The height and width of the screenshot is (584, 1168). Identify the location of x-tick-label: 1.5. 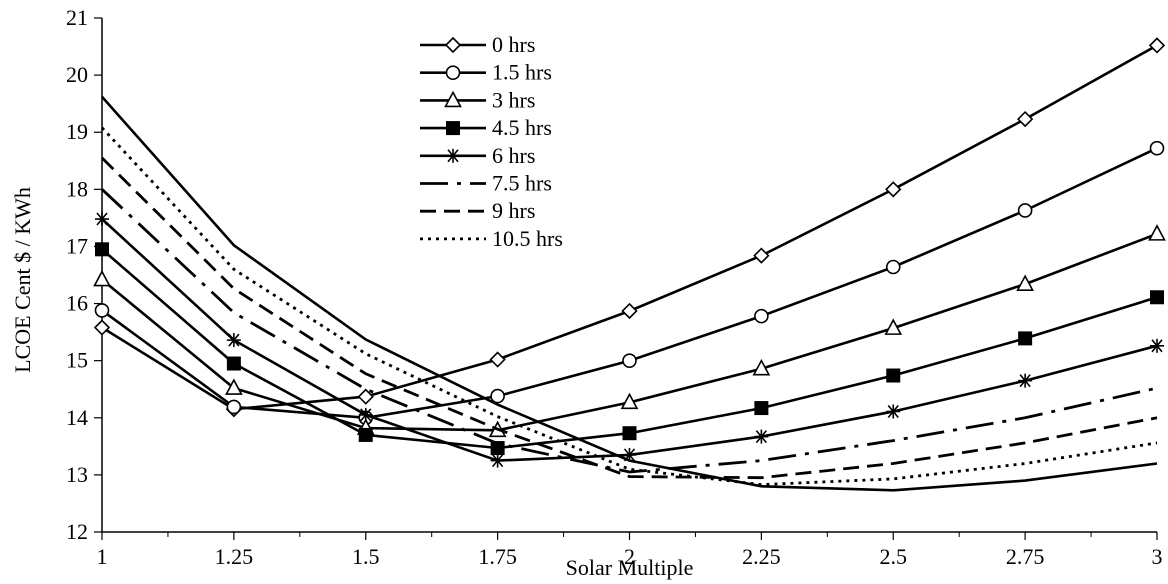
(366, 556).